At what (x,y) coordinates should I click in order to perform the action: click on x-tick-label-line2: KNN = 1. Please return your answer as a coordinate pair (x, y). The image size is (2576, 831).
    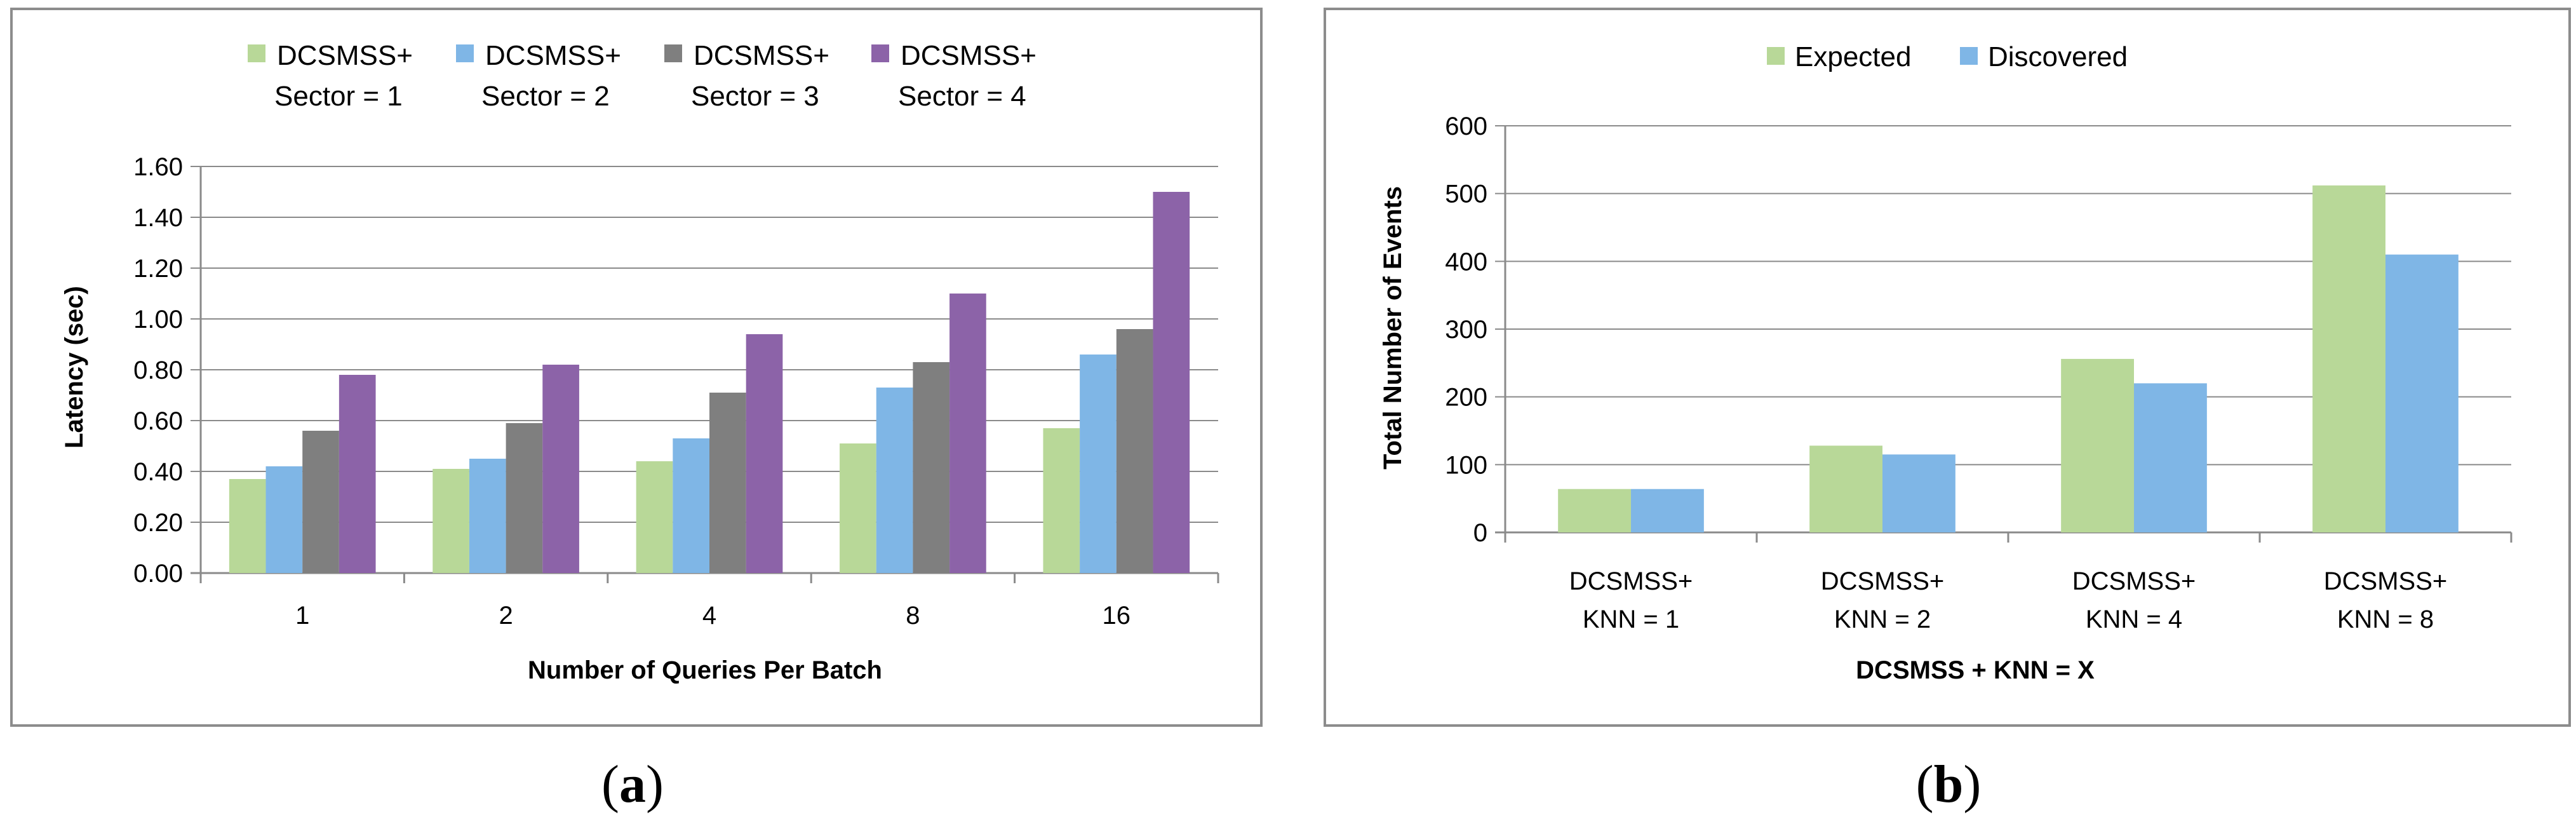
    Looking at the image, I should click on (1631, 619).